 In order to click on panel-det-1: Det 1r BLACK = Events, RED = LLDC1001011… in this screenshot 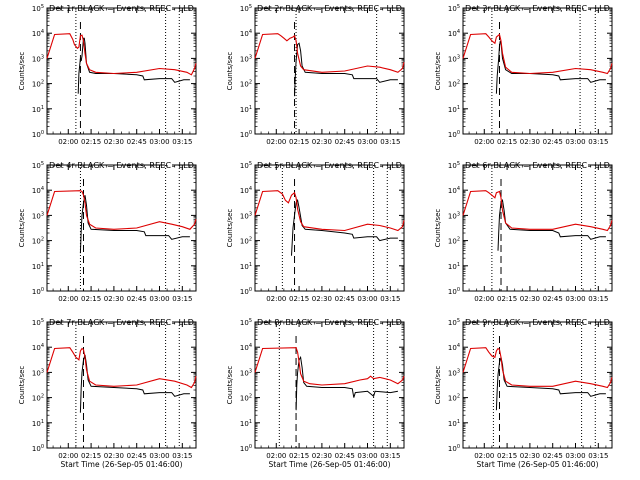, I will do `click(107, 74)`.